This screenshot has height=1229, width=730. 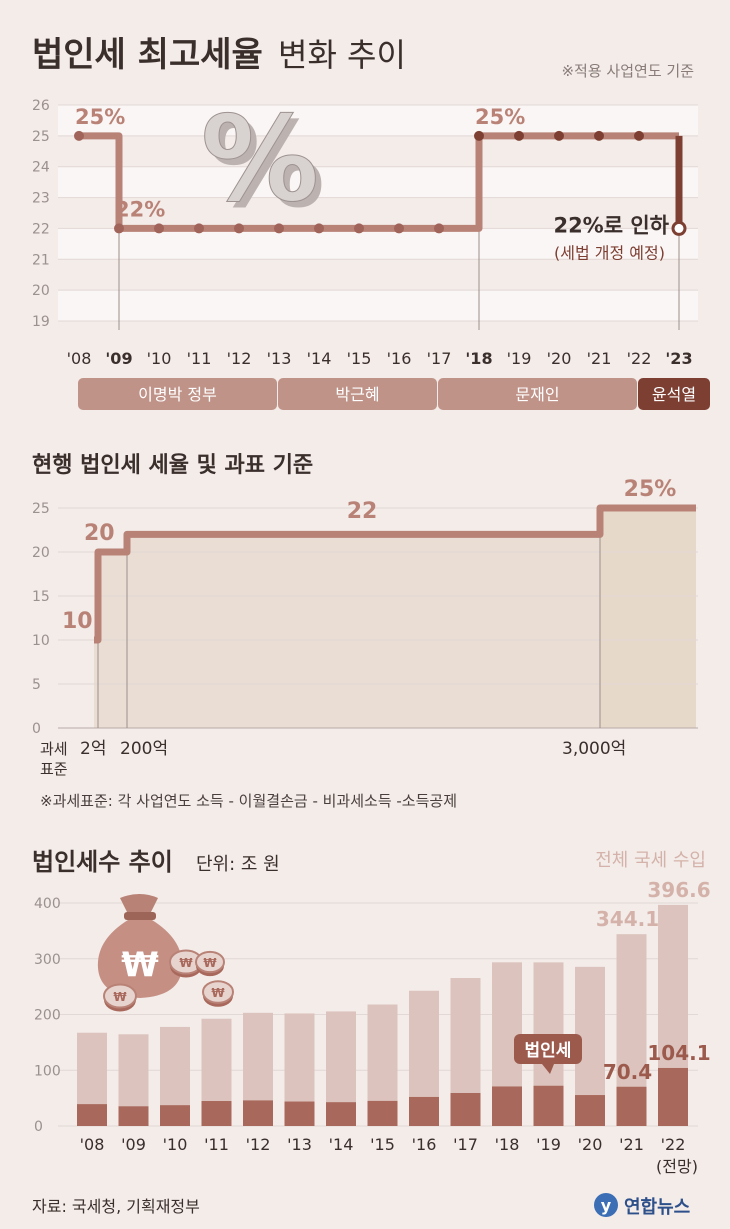 What do you see at coordinates (611, 225) in the screenshot?
I see `rate-annotation: 22%로 인하` at bounding box center [611, 225].